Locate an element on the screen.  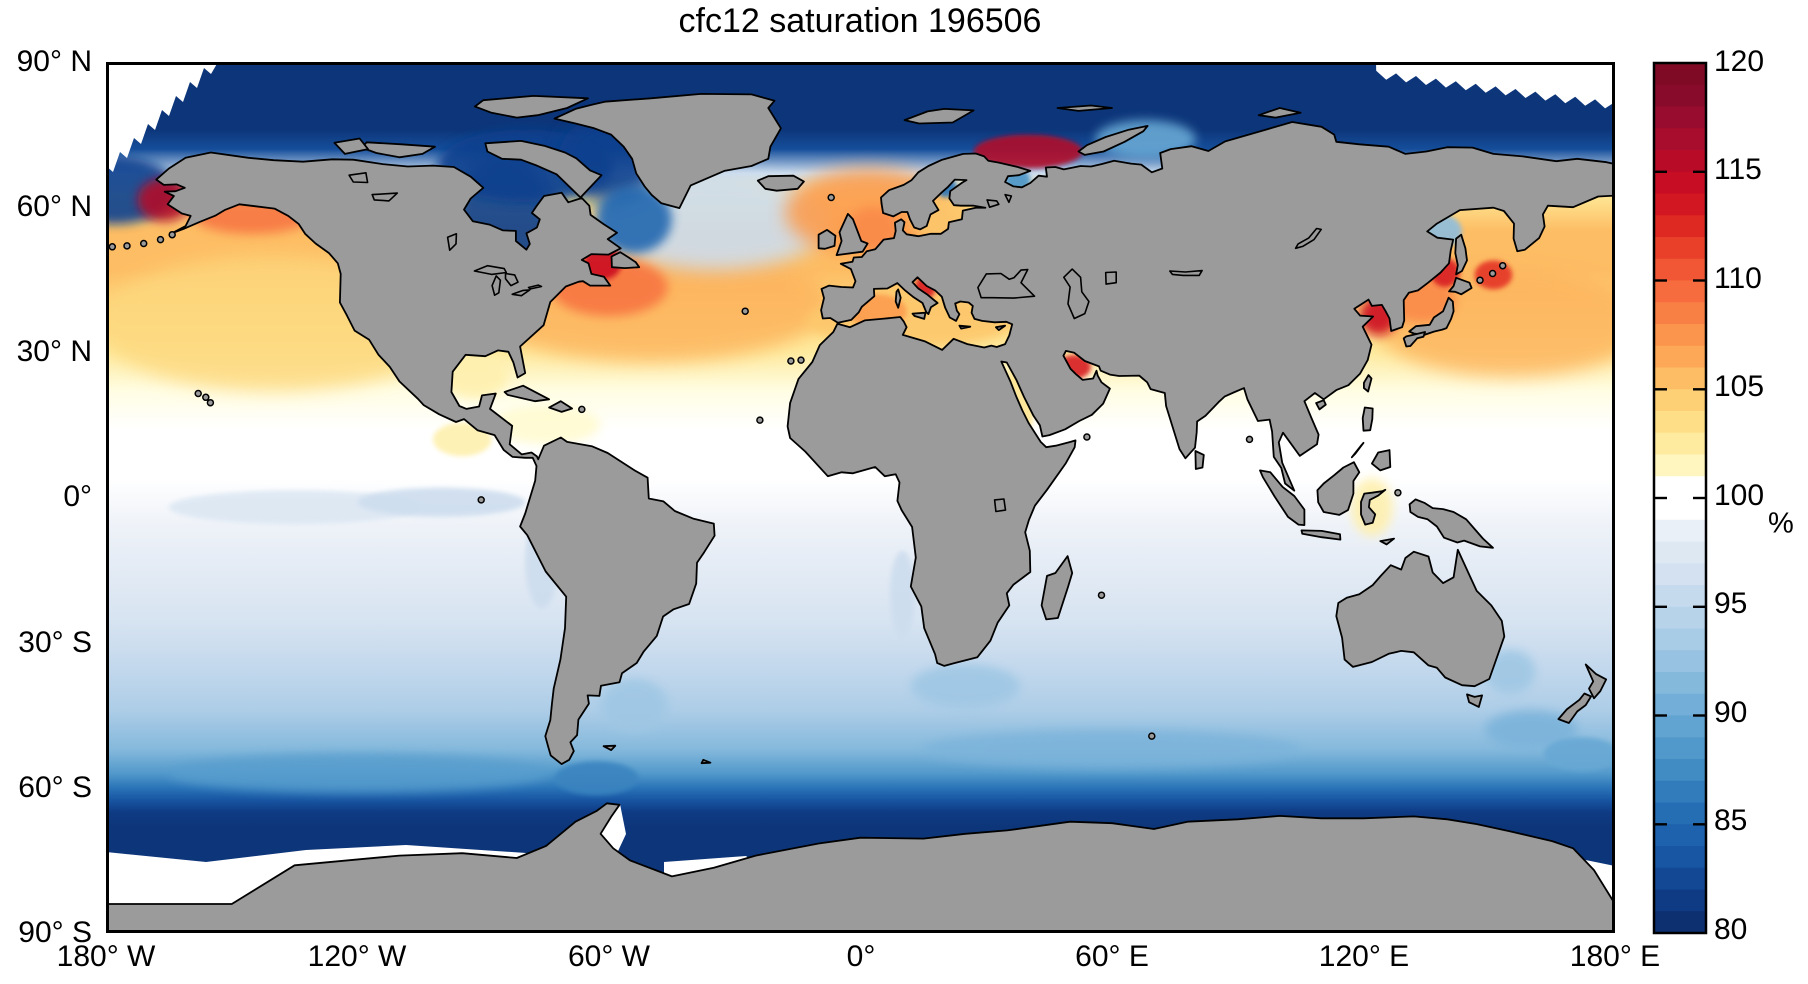
lon-tick-label: 120° E is located at coordinates (1364, 956).